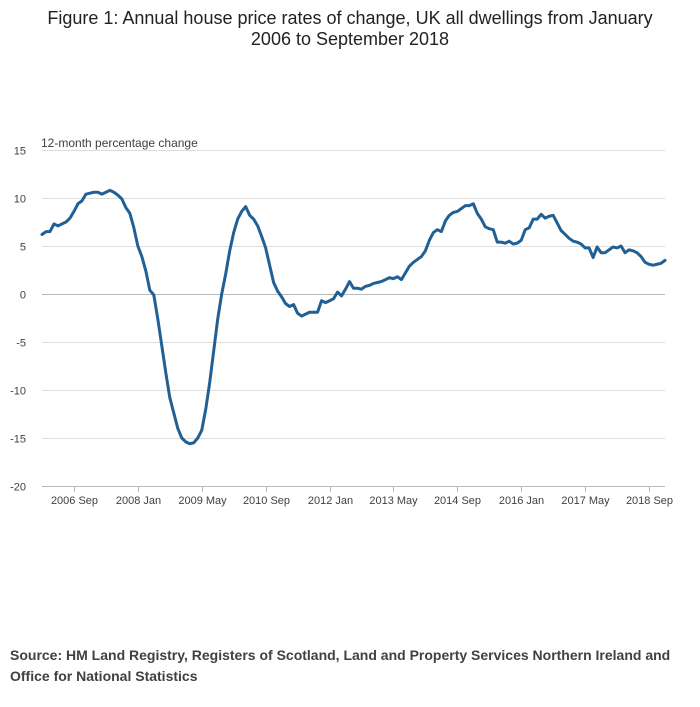 The image size is (700, 707). I want to click on x-tick-label: 2009 May, so click(202, 501).